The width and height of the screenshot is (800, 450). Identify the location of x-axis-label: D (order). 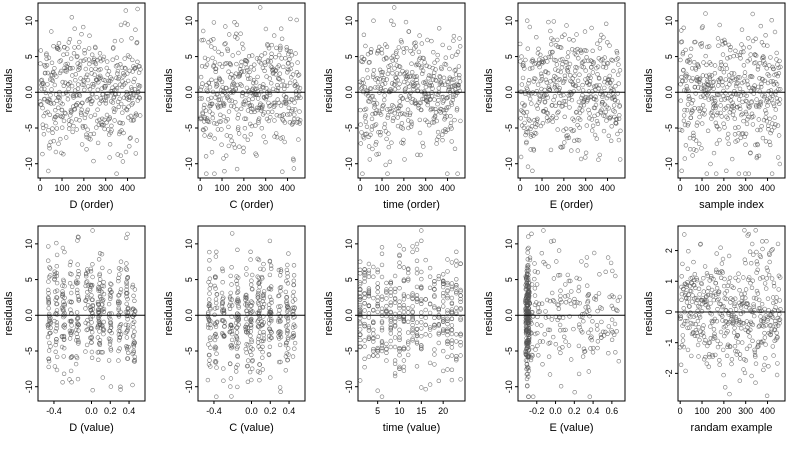
(91, 205).